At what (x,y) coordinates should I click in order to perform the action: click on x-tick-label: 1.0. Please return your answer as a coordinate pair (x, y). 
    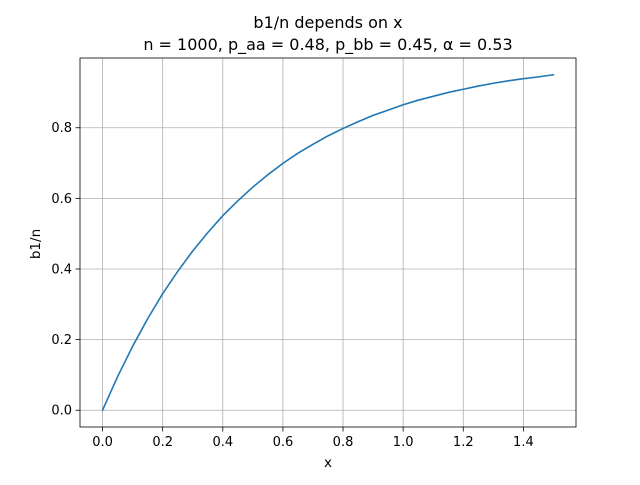
    Looking at the image, I should click on (403, 442).